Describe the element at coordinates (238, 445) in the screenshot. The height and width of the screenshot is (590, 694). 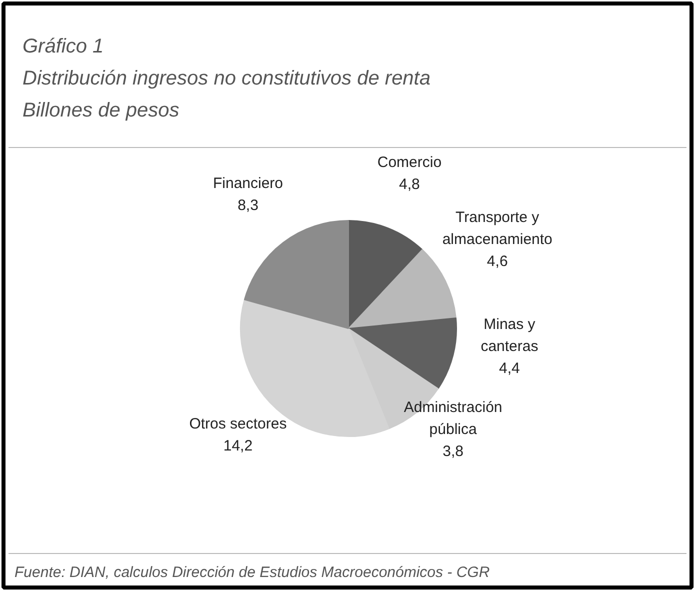
I see `data-label: 14,2` at that location.